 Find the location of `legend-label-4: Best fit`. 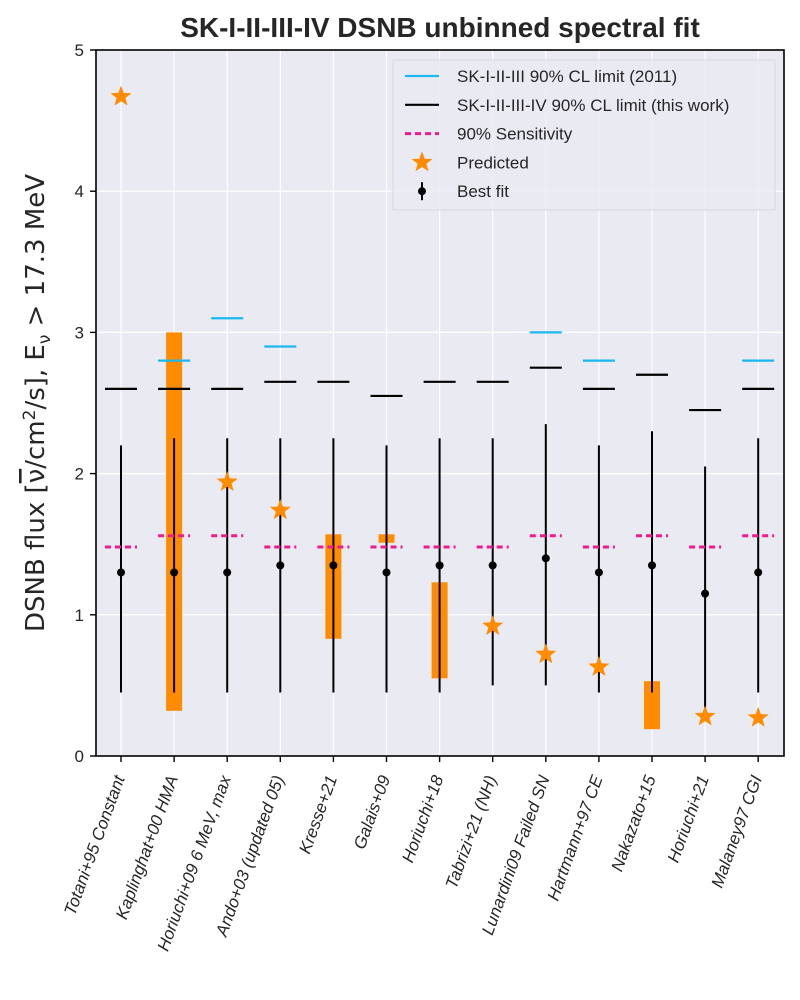

legend-label-4: Best fit is located at coordinates (483, 191).